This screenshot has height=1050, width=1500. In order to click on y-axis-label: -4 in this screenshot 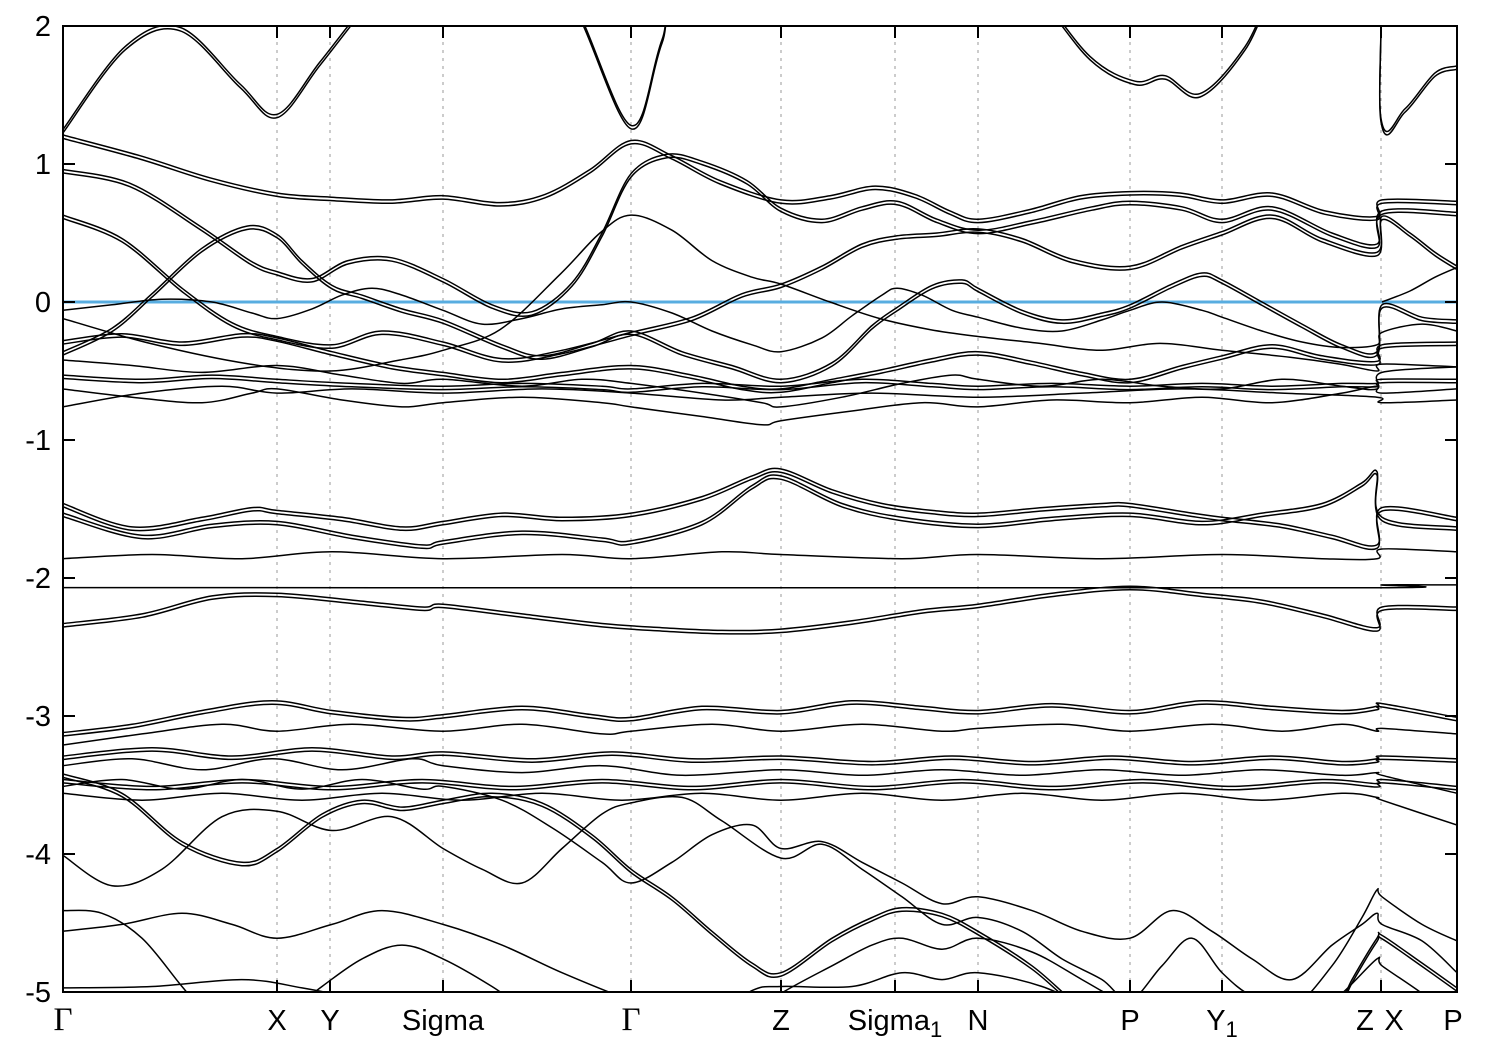, I will do `click(38, 855)`.